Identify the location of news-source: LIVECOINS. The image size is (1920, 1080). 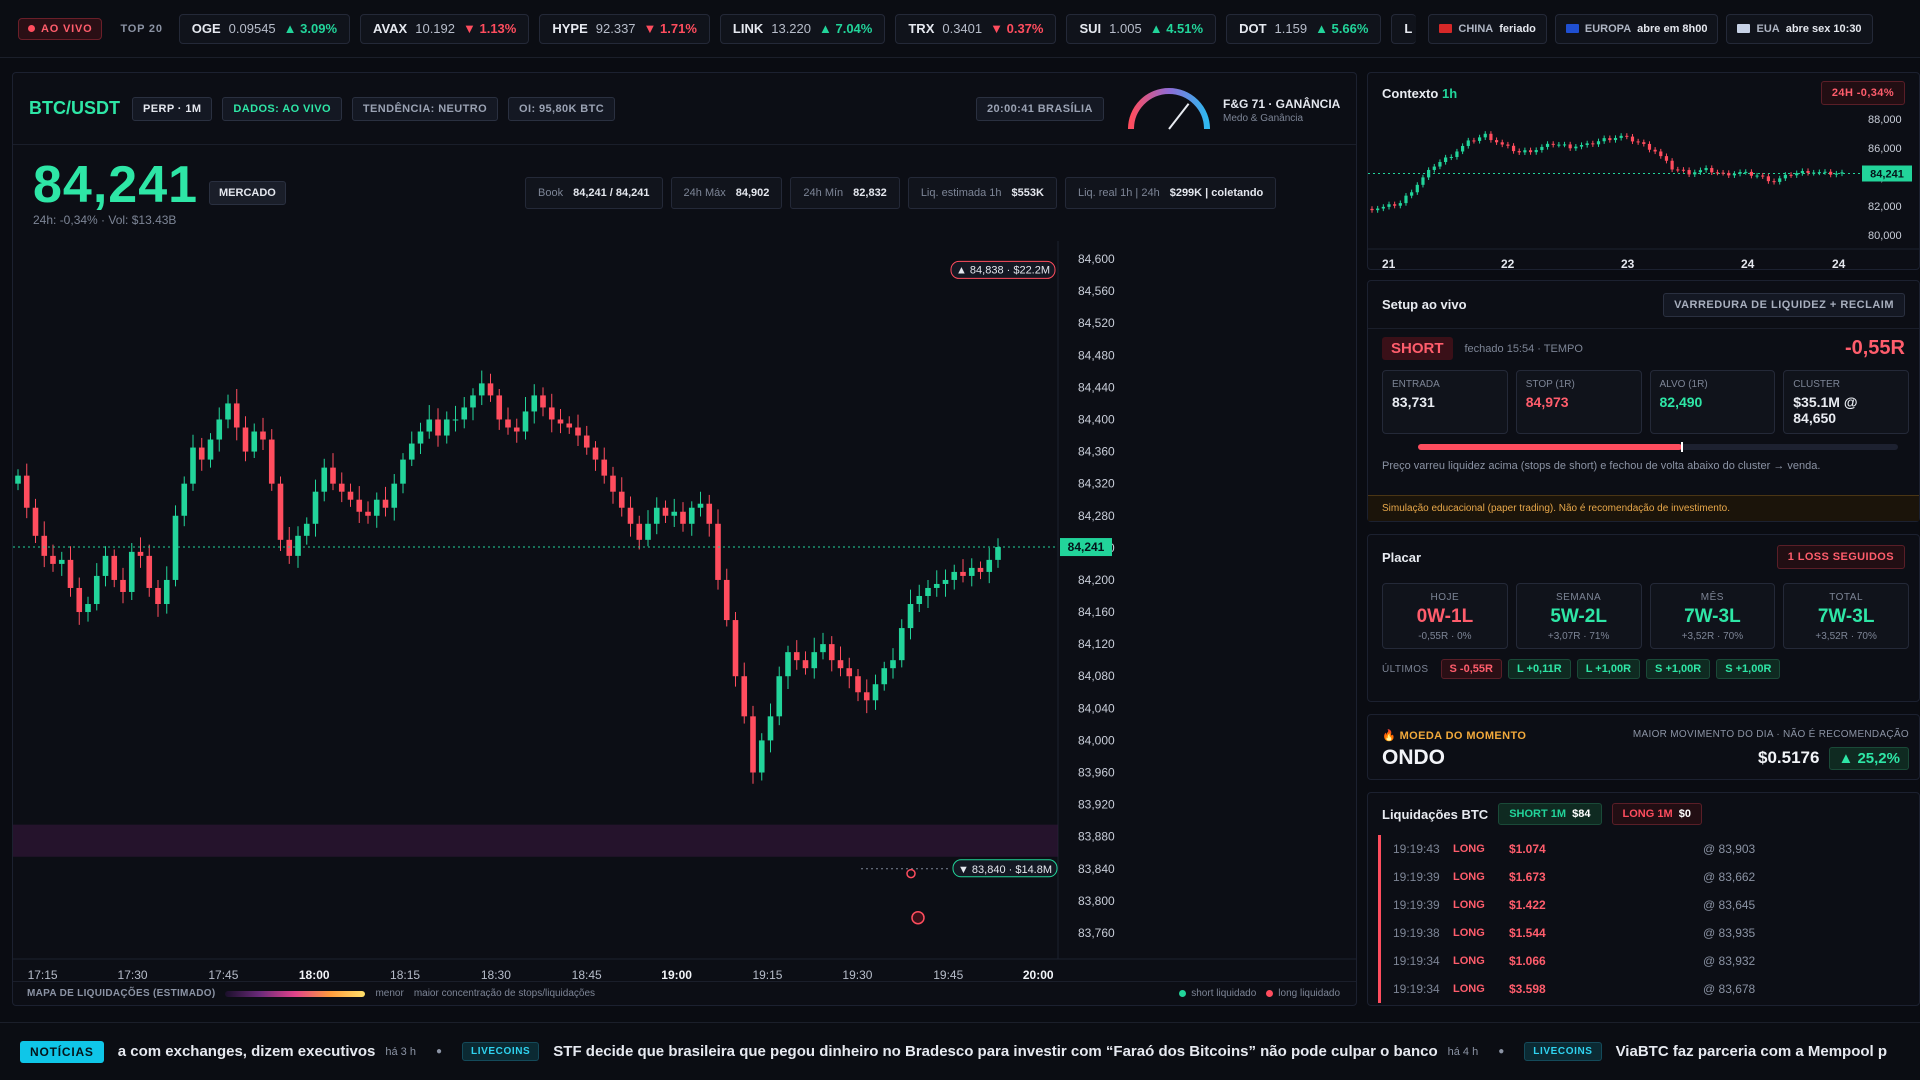
(1563, 1051).